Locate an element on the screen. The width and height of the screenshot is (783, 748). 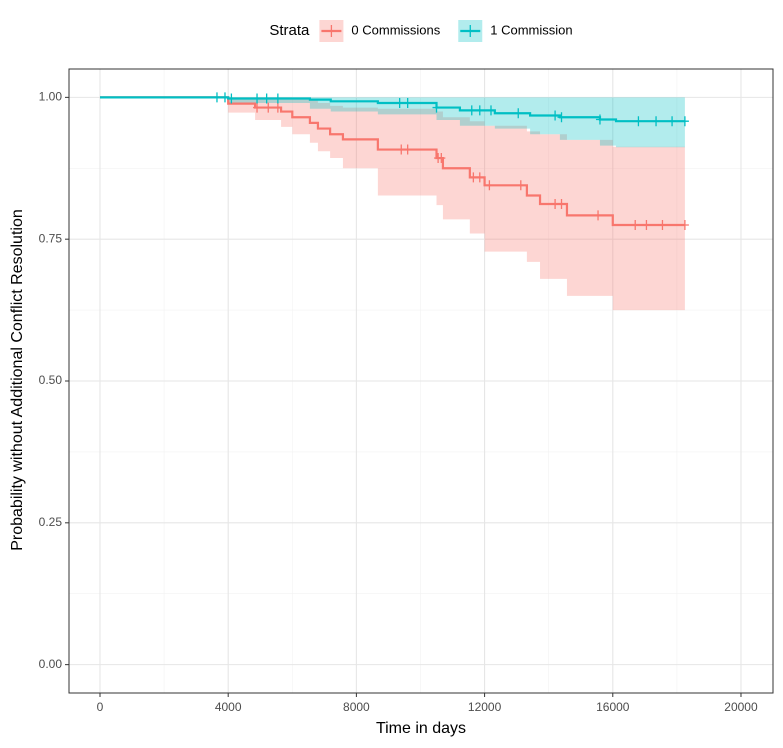
x-tick-label: 4000 is located at coordinates (228, 707).